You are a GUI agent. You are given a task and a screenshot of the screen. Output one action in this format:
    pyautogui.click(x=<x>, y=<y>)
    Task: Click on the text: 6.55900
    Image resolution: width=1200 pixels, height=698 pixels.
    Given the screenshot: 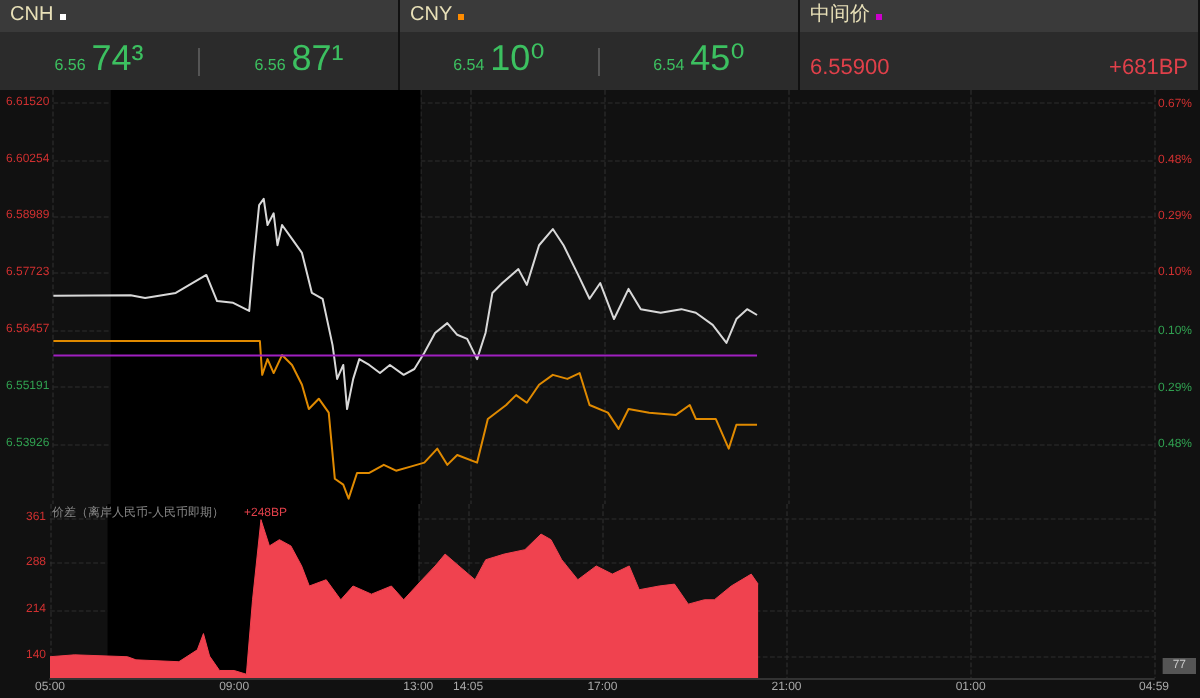 What is the action you would take?
    pyautogui.click(x=850, y=68)
    